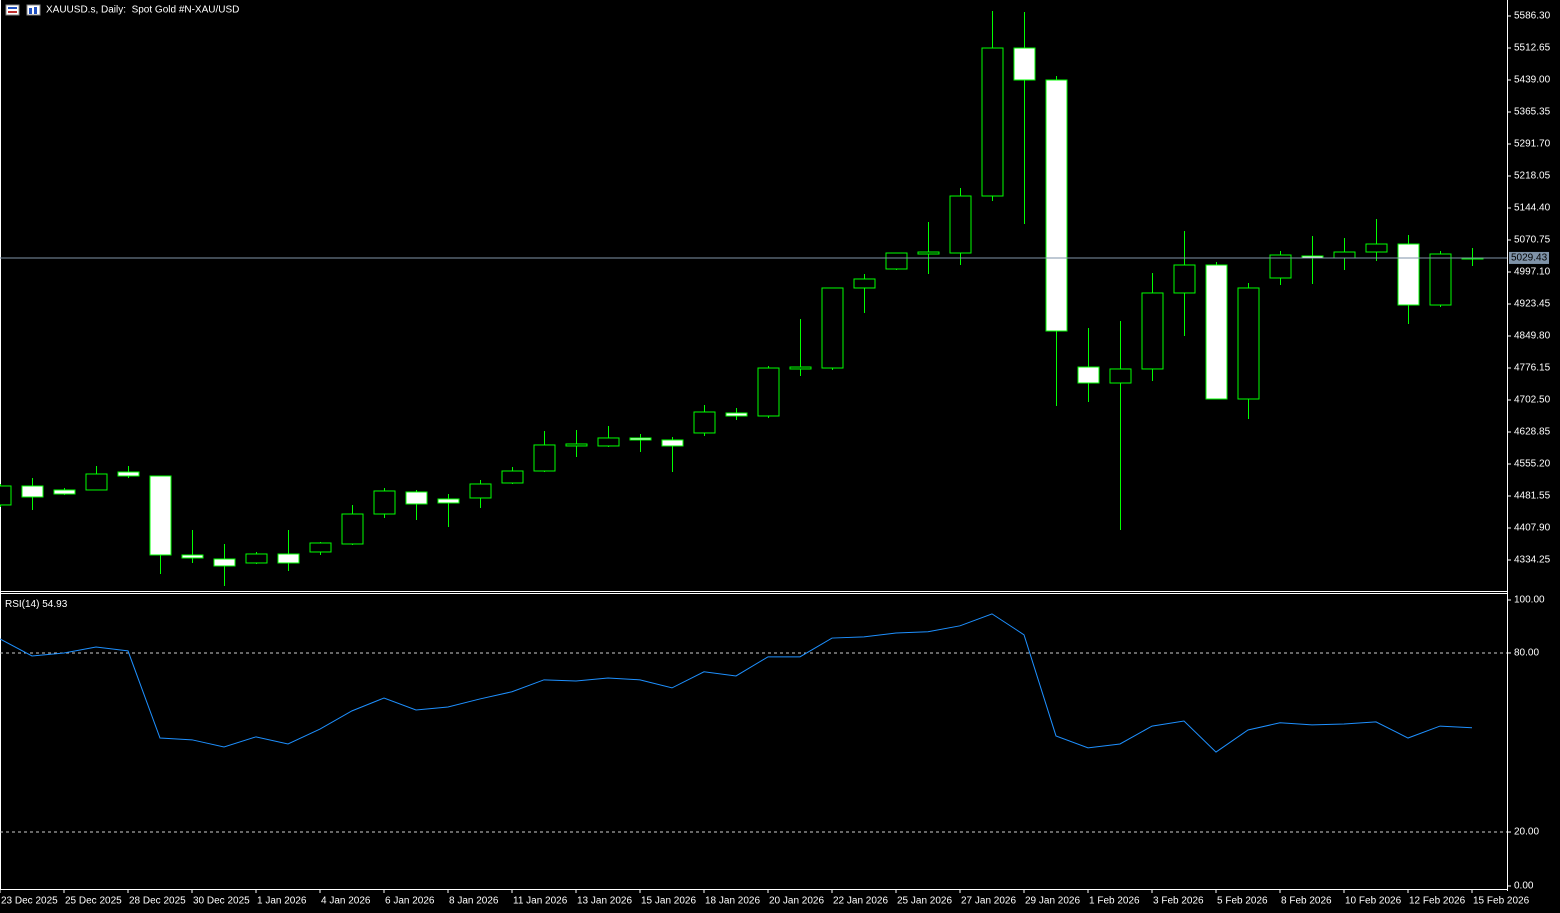 The height and width of the screenshot is (913, 1560). What do you see at coordinates (282, 901) in the screenshot?
I see `x-tick-label: 1 Jan 2026` at bounding box center [282, 901].